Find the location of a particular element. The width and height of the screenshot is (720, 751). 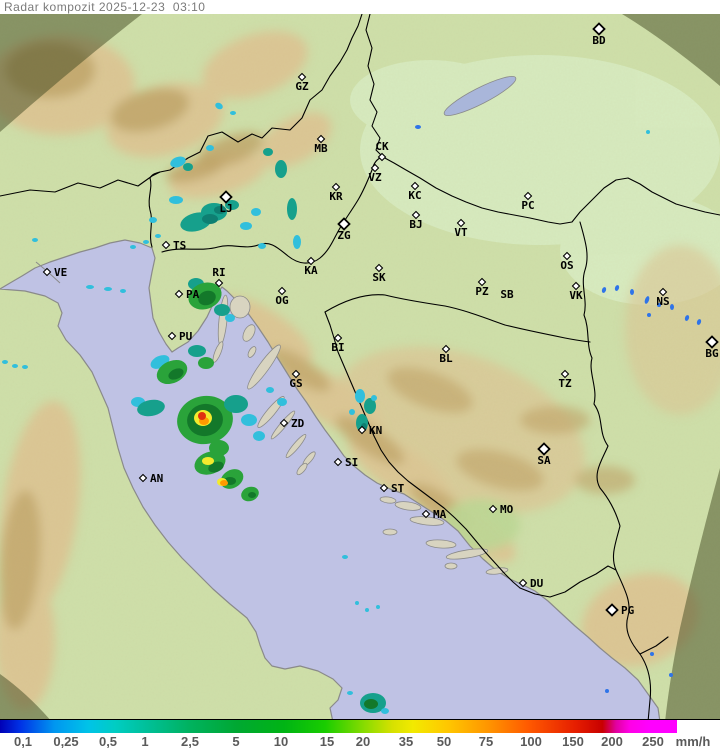

legend-label-200: 200 is located at coordinates (612, 741).